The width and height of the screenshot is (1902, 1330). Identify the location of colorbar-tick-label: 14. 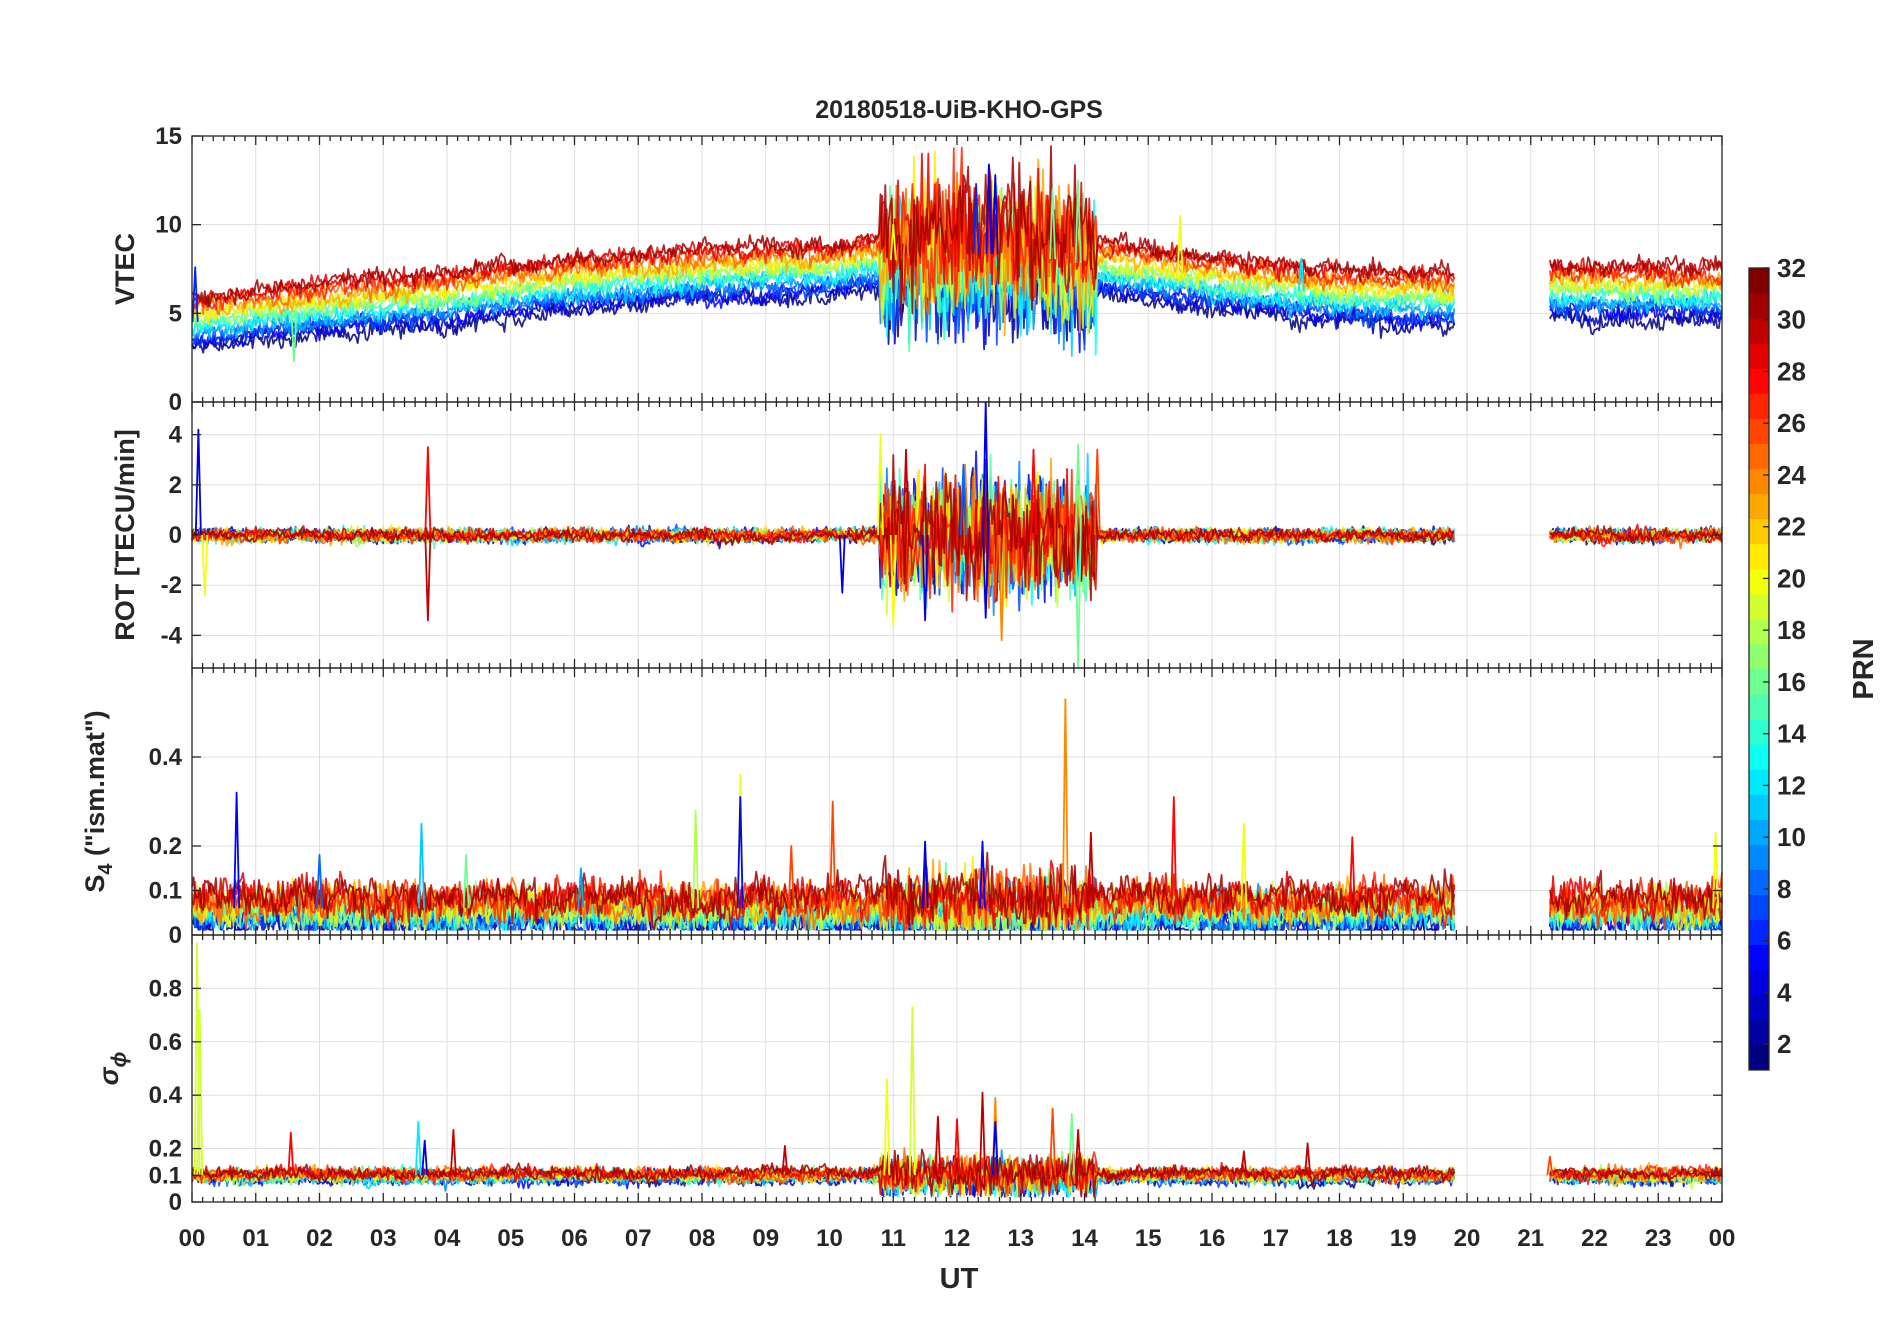
(1791, 734).